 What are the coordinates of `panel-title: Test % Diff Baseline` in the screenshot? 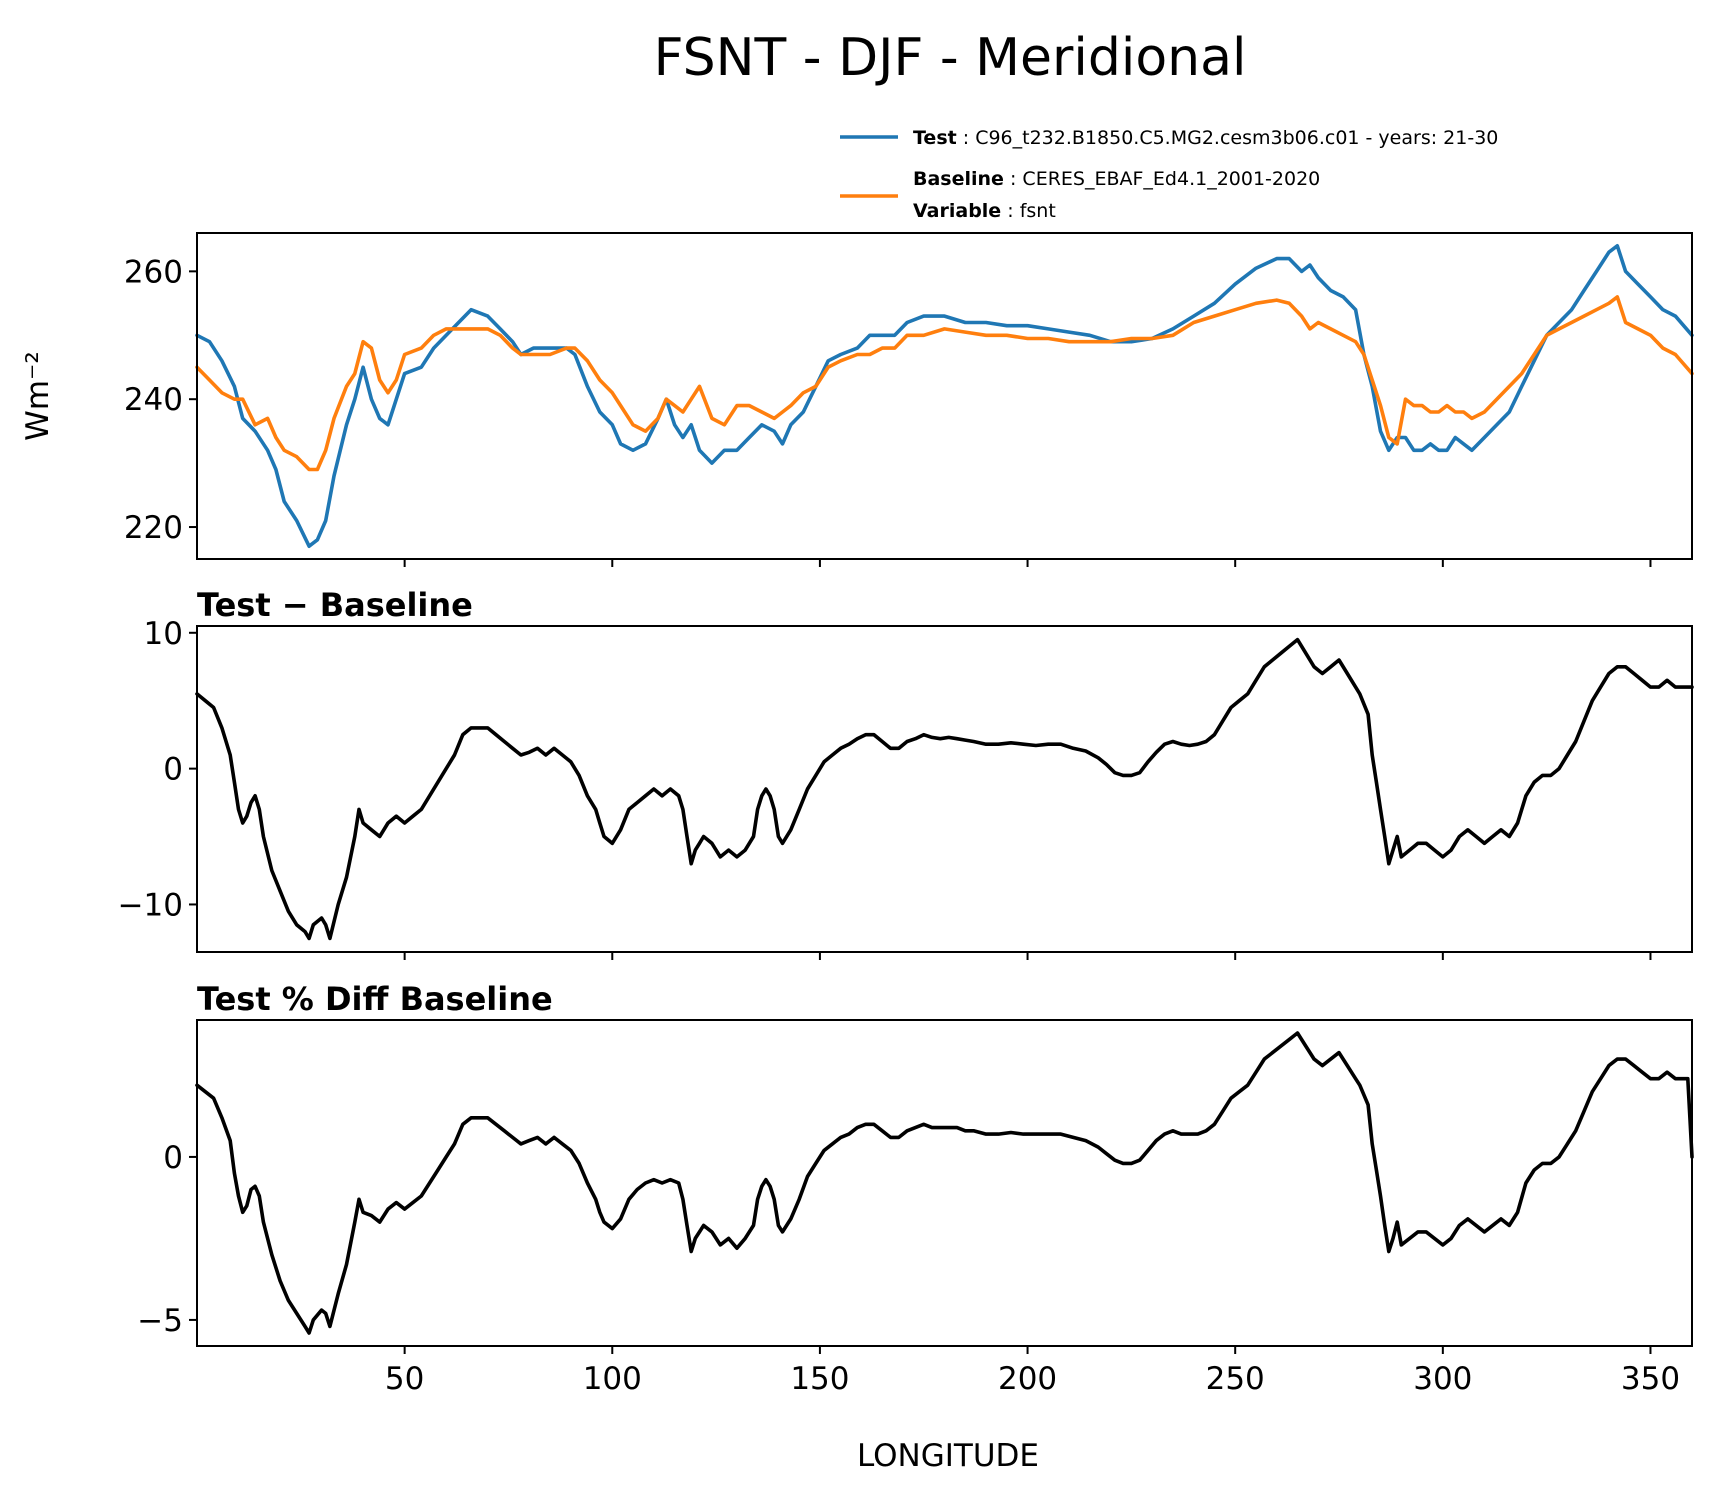 It's located at (375, 999).